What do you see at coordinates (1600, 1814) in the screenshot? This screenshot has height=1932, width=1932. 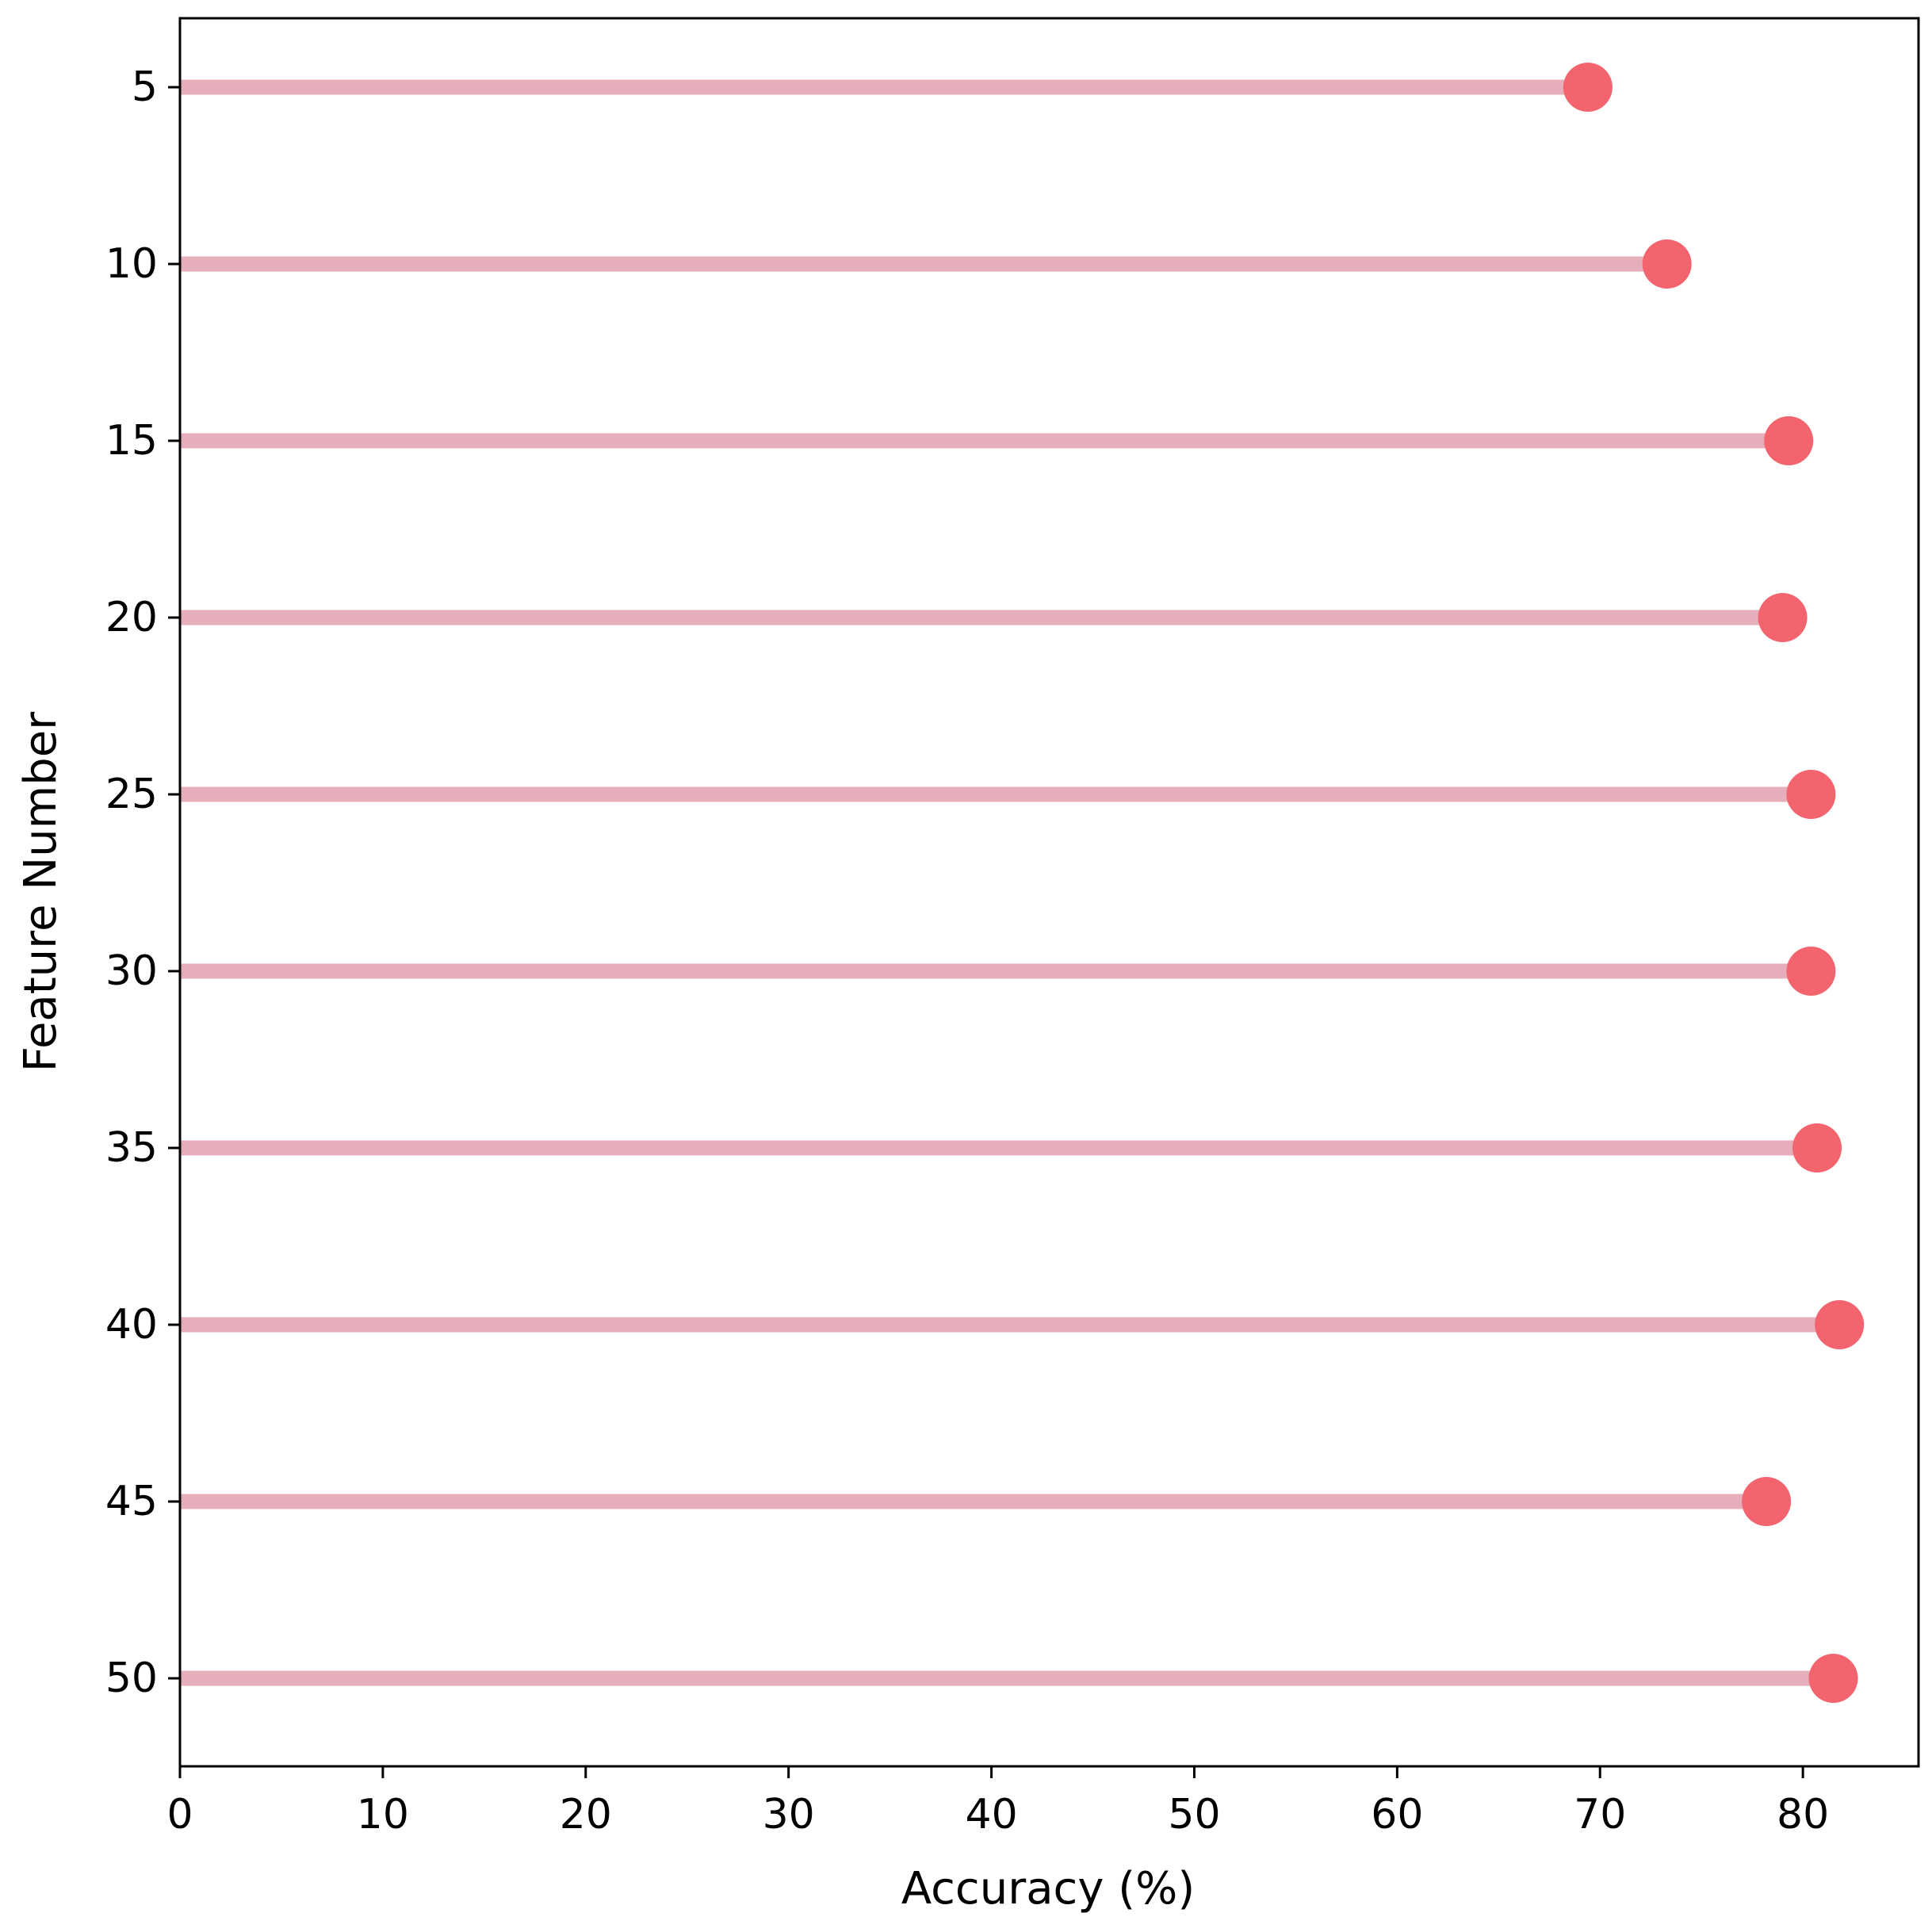 I see `x-tick-label-70: 70` at bounding box center [1600, 1814].